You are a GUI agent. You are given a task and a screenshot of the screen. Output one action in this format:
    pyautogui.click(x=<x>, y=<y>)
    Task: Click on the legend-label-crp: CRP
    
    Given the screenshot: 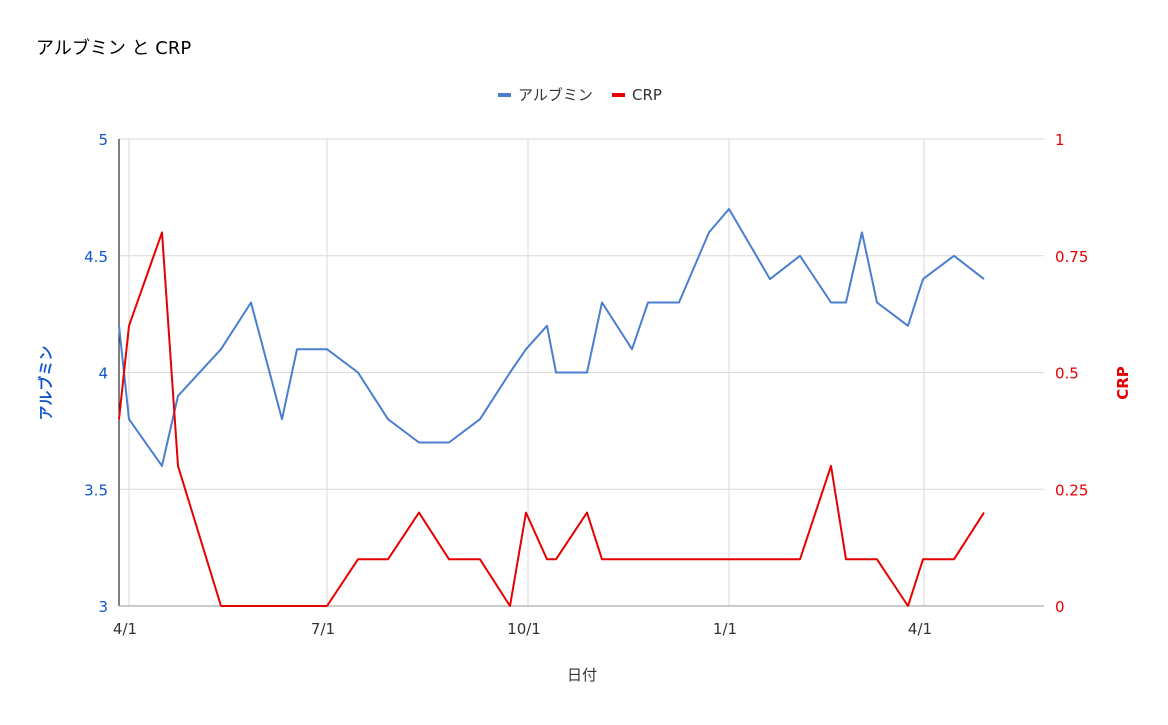 What is the action you would take?
    pyautogui.click(x=647, y=95)
    